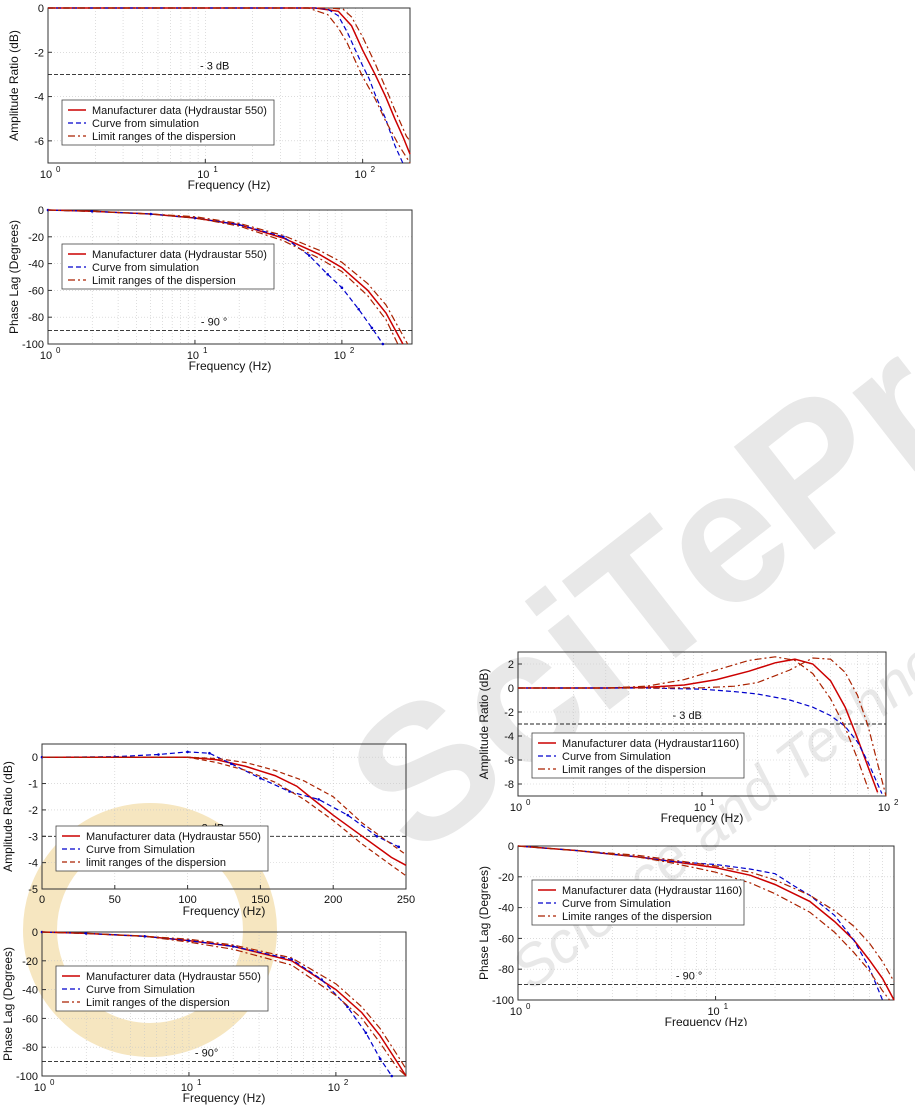 The height and width of the screenshot is (1108, 915). Describe the element at coordinates (156, 863) in the screenshot. I see `legend-label: limit ranges of the dispersion` at that location.